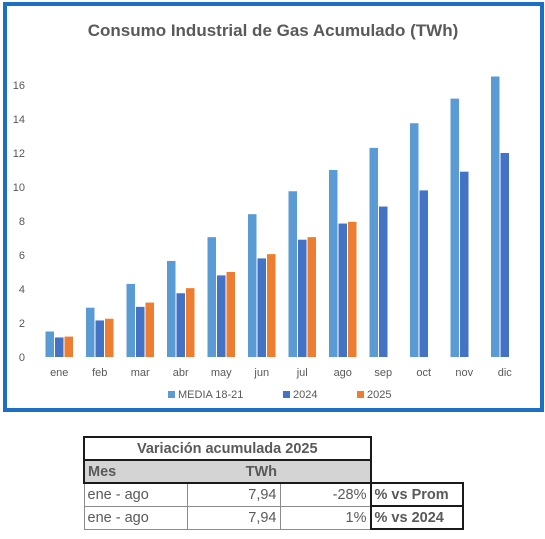 The width and height of the screenshot is (545, 539). What do you see at coordinates (19, 154) in the screenshot?
I see `y-tick-label: 12` at bounding box center [19, 154].